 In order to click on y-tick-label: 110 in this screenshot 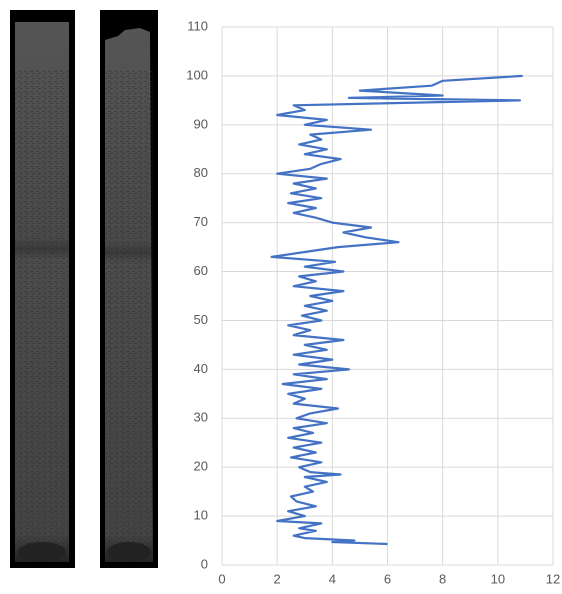, I will do `click(197, 25)`.